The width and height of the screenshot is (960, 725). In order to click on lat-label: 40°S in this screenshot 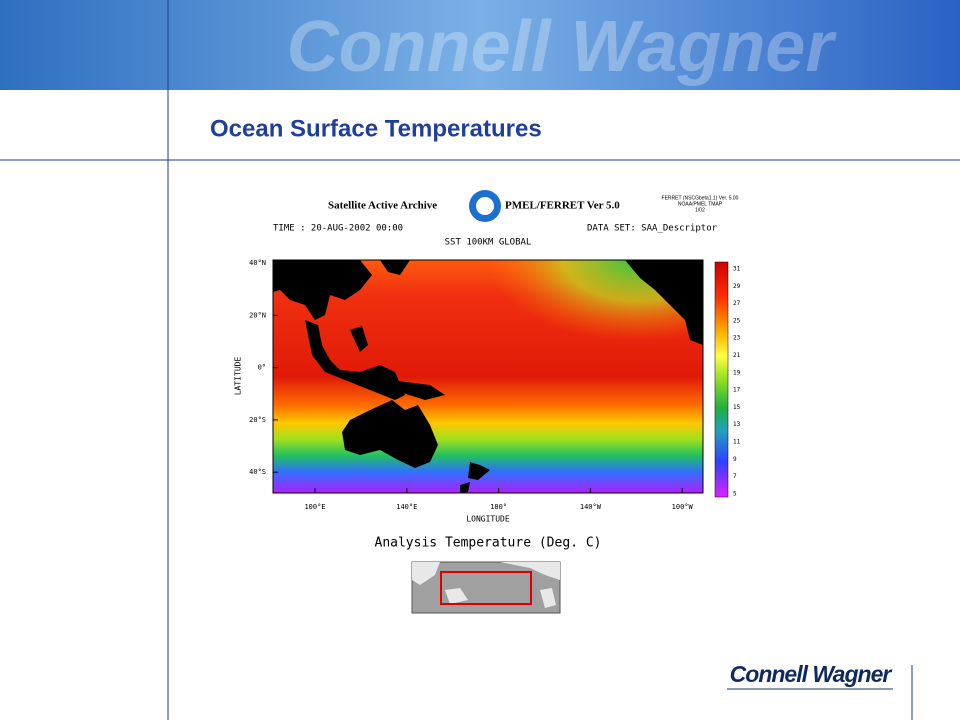, I will do `click(257, 472)`.